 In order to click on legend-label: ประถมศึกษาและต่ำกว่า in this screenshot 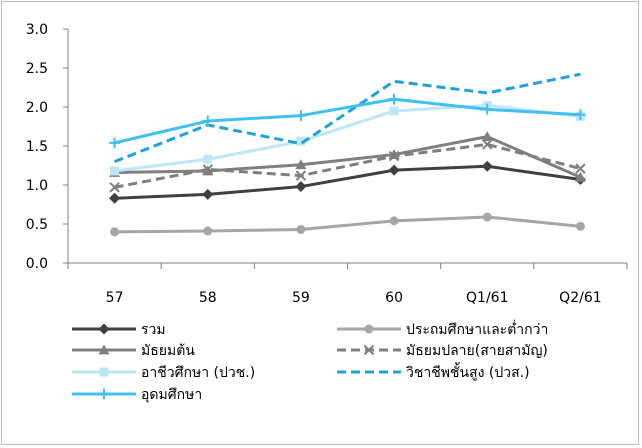, I will do `click(477, 329)`.